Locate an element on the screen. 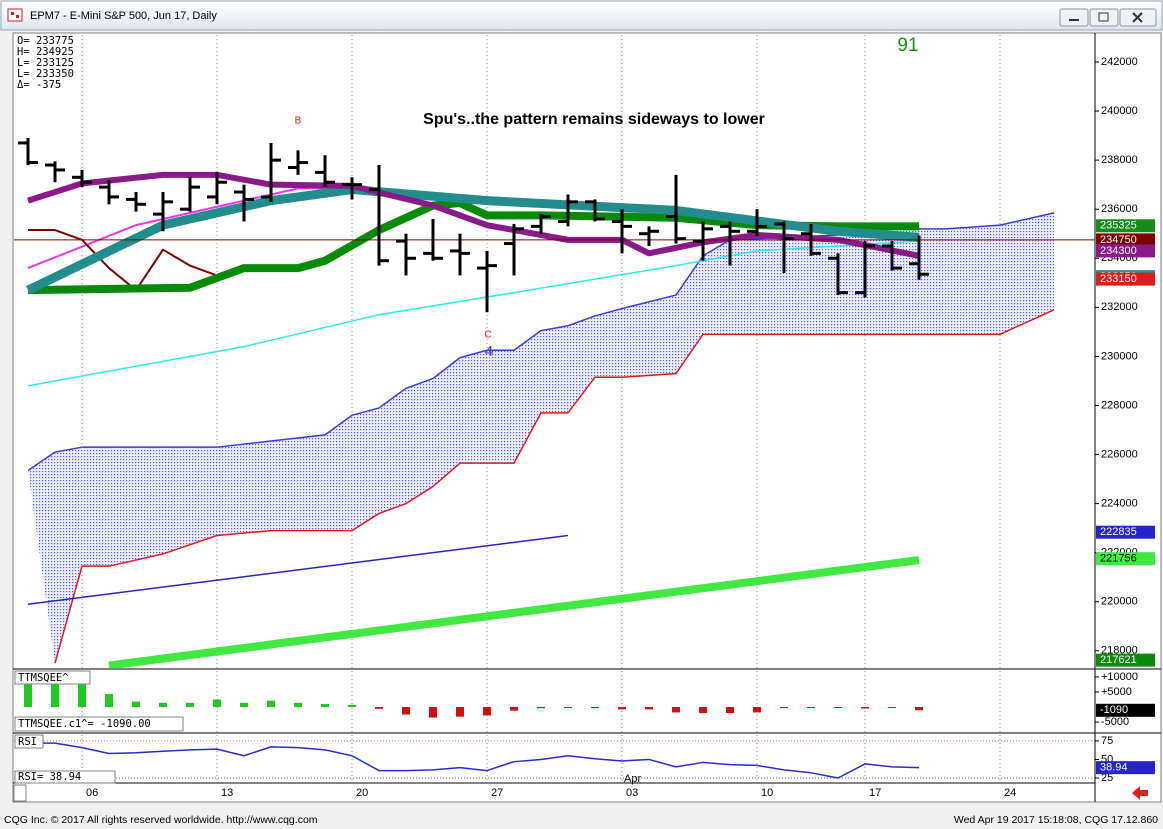  x-tick-label: 10 is located at coordinates (767, 793).